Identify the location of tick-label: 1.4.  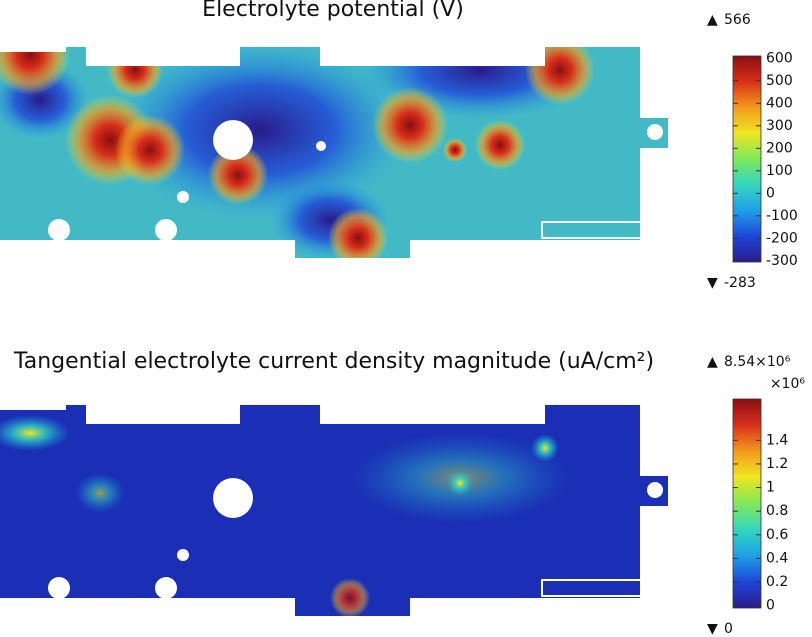
(777, 440).